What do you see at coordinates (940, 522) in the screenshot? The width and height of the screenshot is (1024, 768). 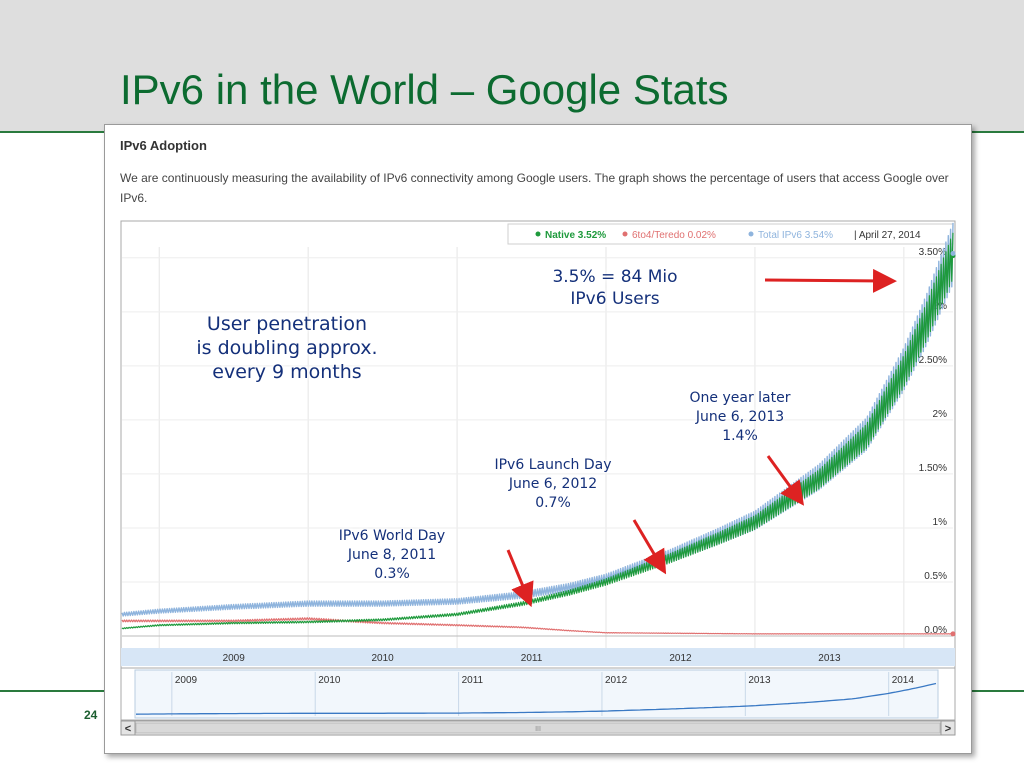 I see `y-tick-label: 1%` at bounding box center [940, 522].